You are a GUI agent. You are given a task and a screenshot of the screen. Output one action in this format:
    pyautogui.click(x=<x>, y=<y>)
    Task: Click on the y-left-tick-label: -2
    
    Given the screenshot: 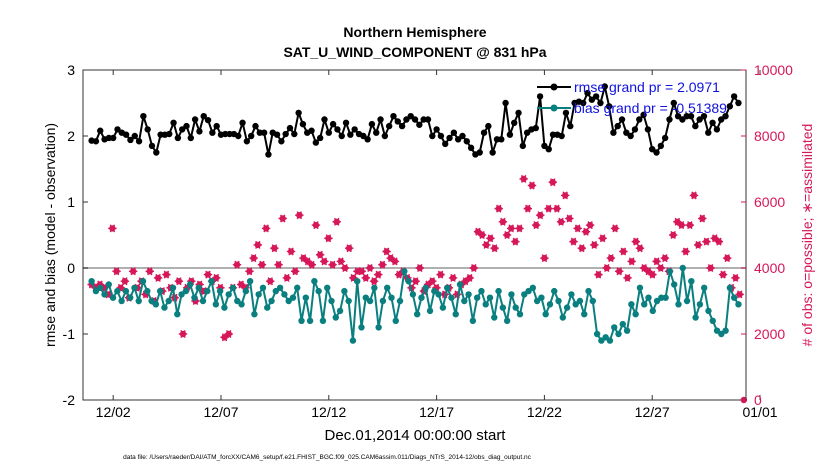 What is the action you would take?
    pyautogui.click(x=69, y=400)
    